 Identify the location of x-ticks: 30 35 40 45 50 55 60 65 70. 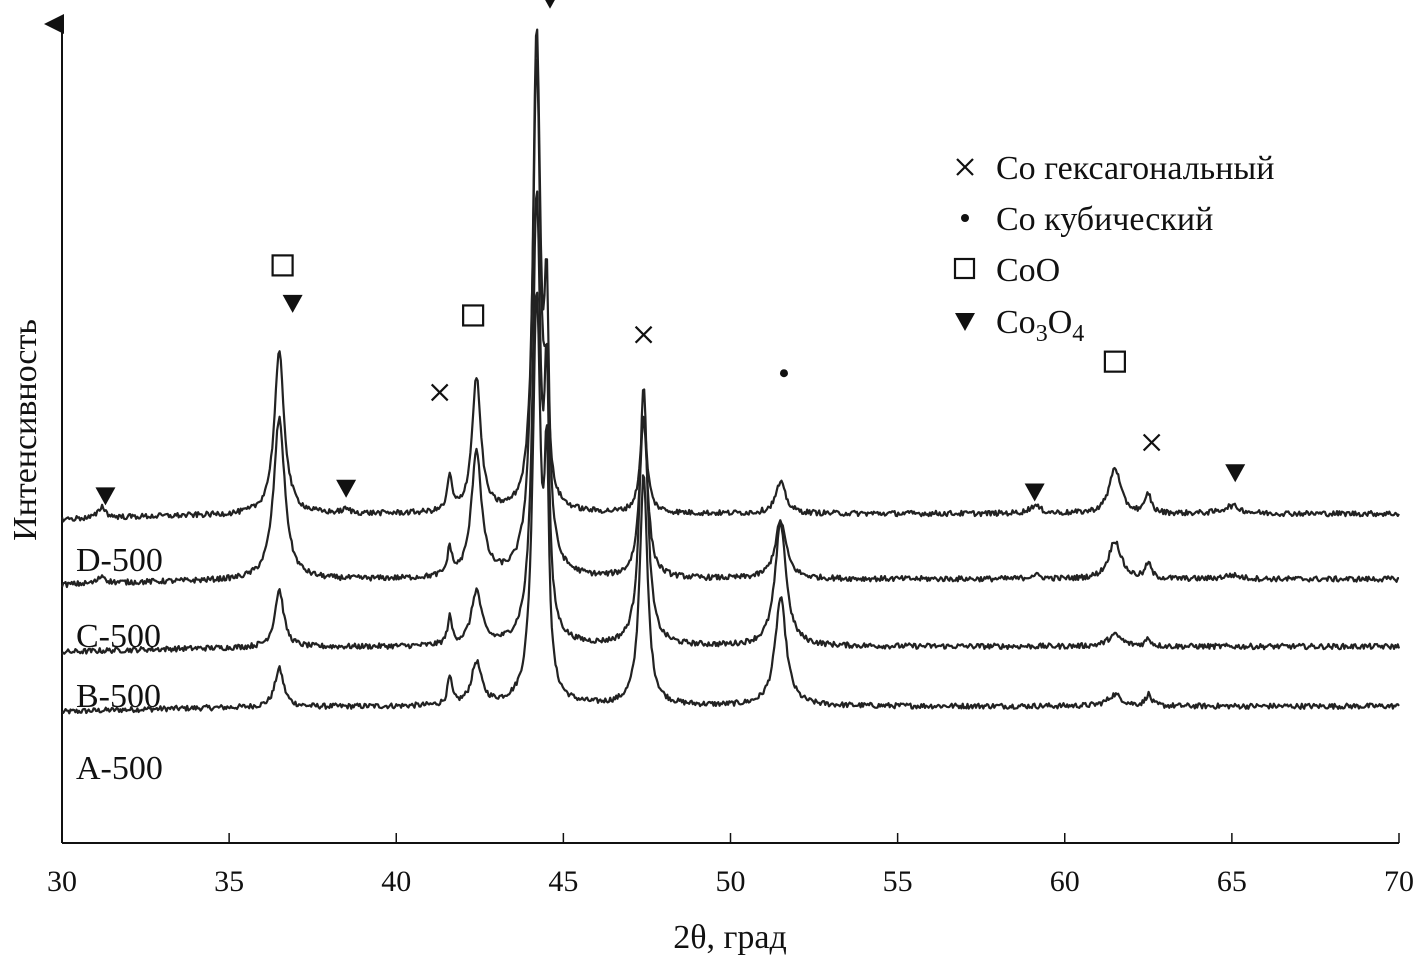
(730, 865).